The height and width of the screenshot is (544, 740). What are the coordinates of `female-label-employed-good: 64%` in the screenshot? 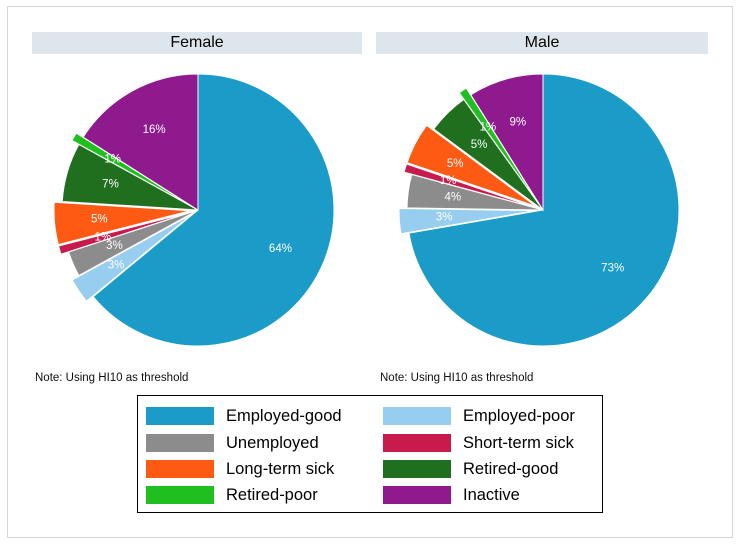 It's located at (280, 249).